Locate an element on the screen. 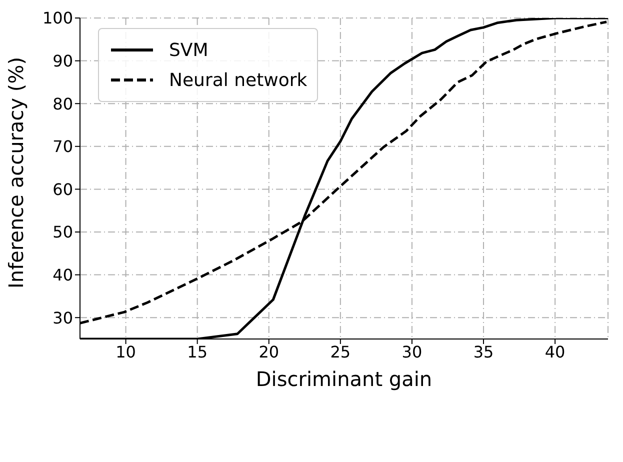  y-tick-label: 30 is located at coordinates (62, 318).